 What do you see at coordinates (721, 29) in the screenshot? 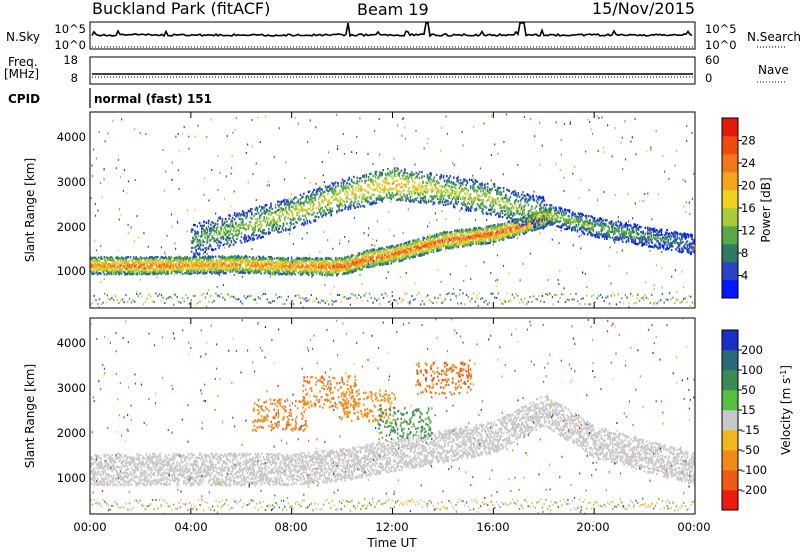
I see `nsearch-tick-top: 10^5` at bounding box center [721, 29].